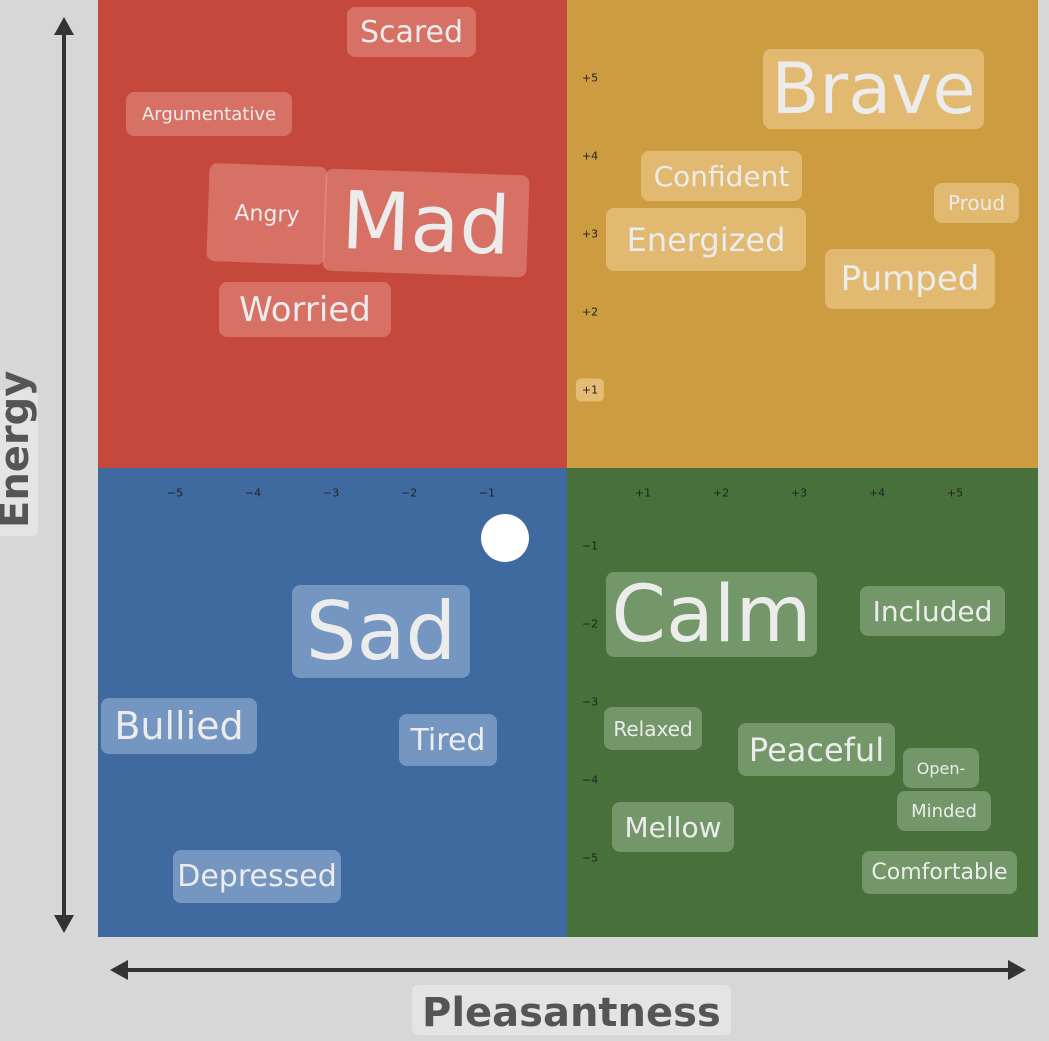  Describe the element at coordinates (944, 811) in the screenshot. I see `emotion-word-minded: Minded` at that location.